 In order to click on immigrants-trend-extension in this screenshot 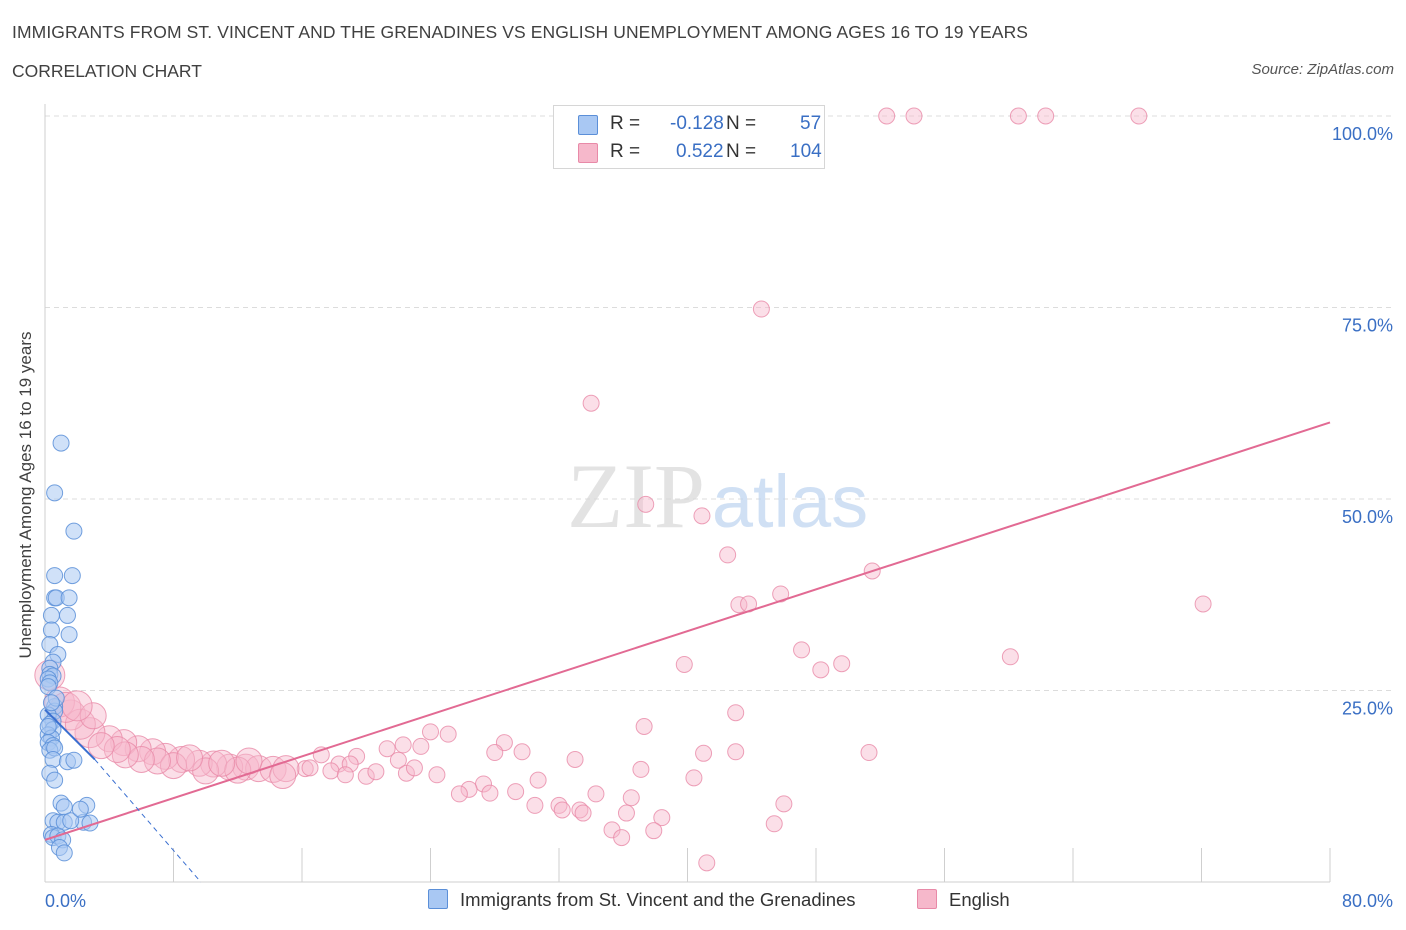, I will do `click(148, 821)`.